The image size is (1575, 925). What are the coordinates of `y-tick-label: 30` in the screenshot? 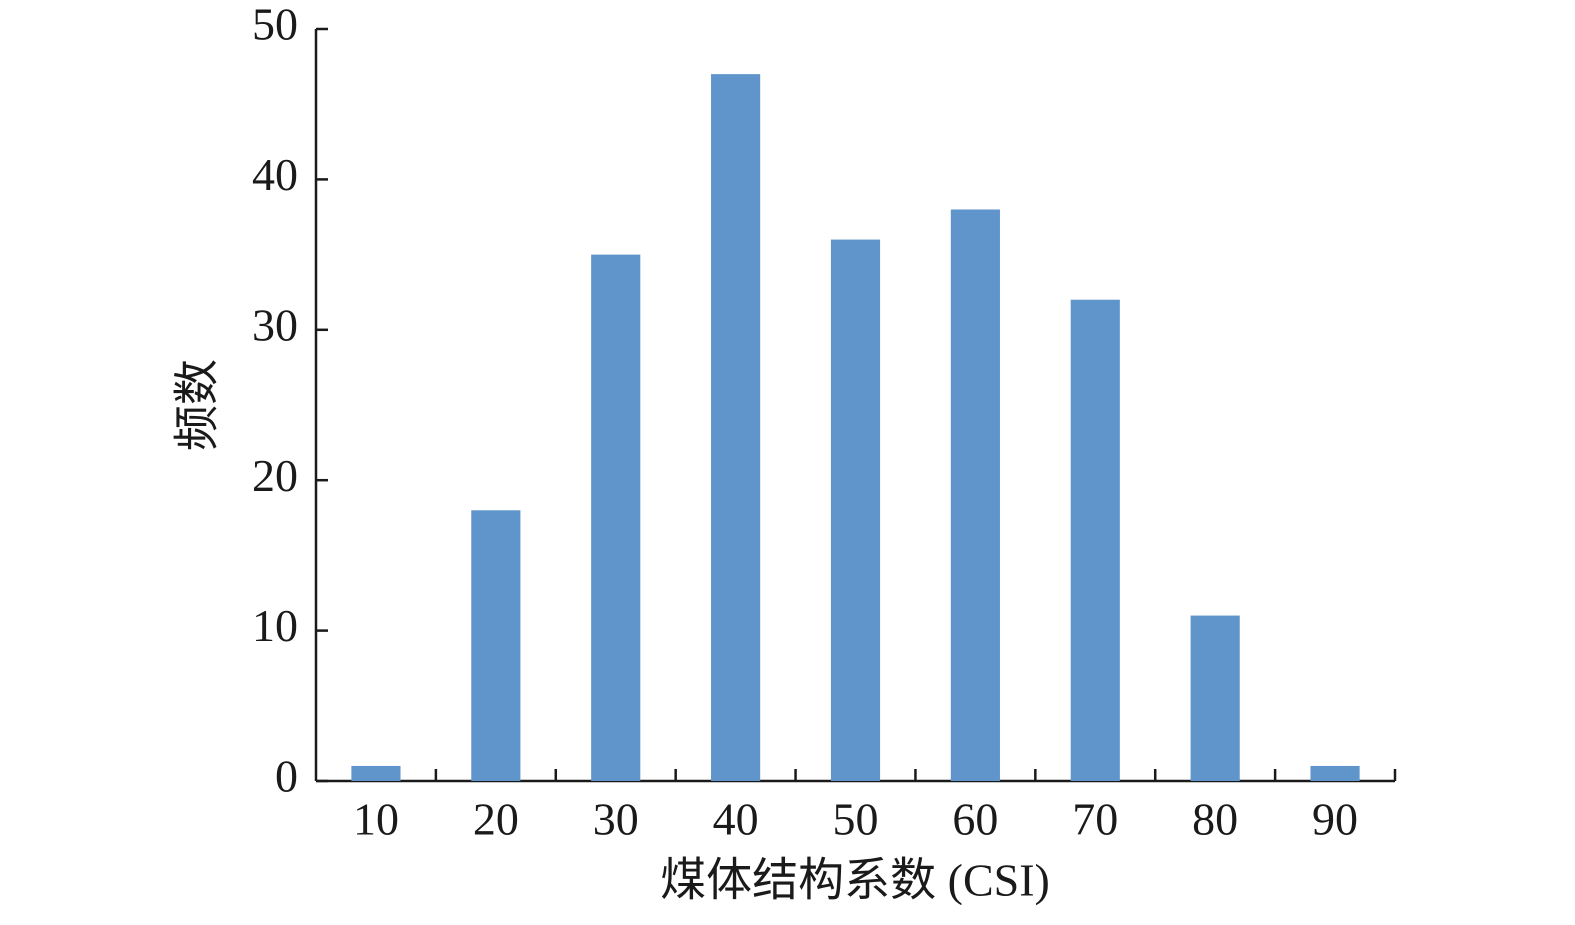 It's located at (275, 324).